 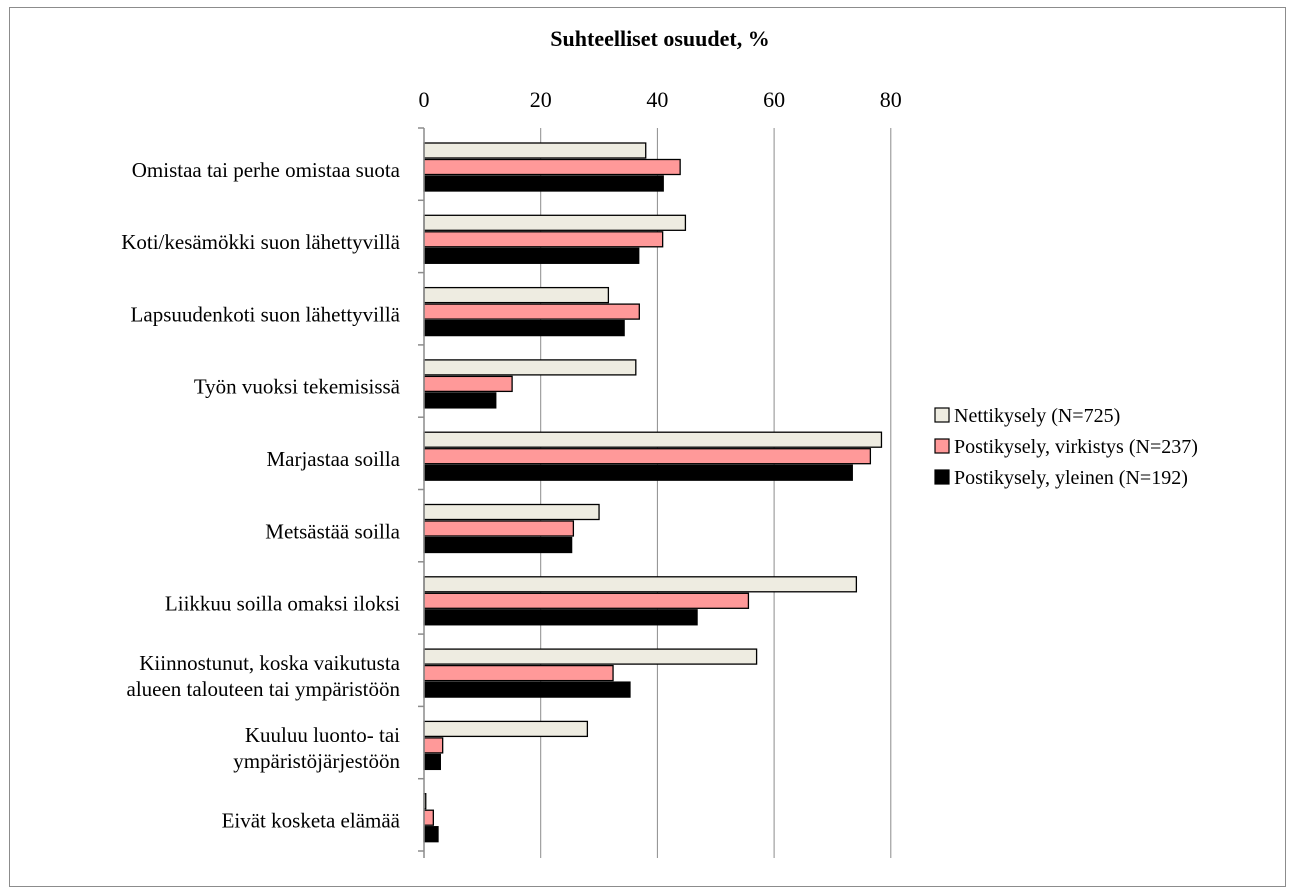 What do you see at coordinates (1076, 447) in the screenshot?
I see `legend-label: Postikysely, virkistys (N=237)` at bounding box center [1076, 447].